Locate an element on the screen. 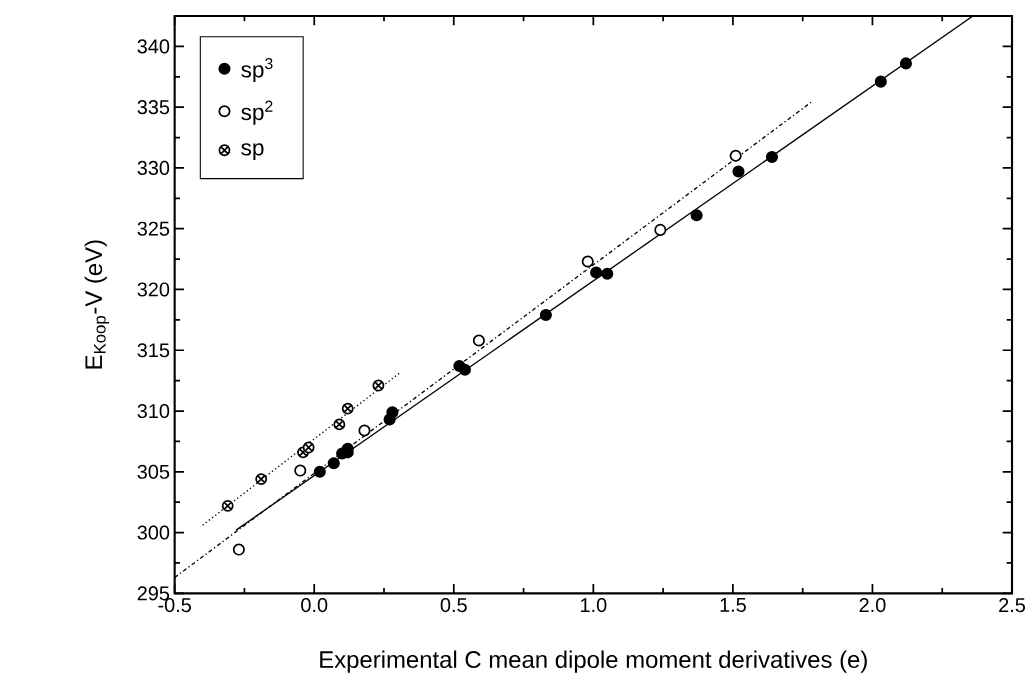  y-tick-label: 305 is located at coordinates (153, 471).